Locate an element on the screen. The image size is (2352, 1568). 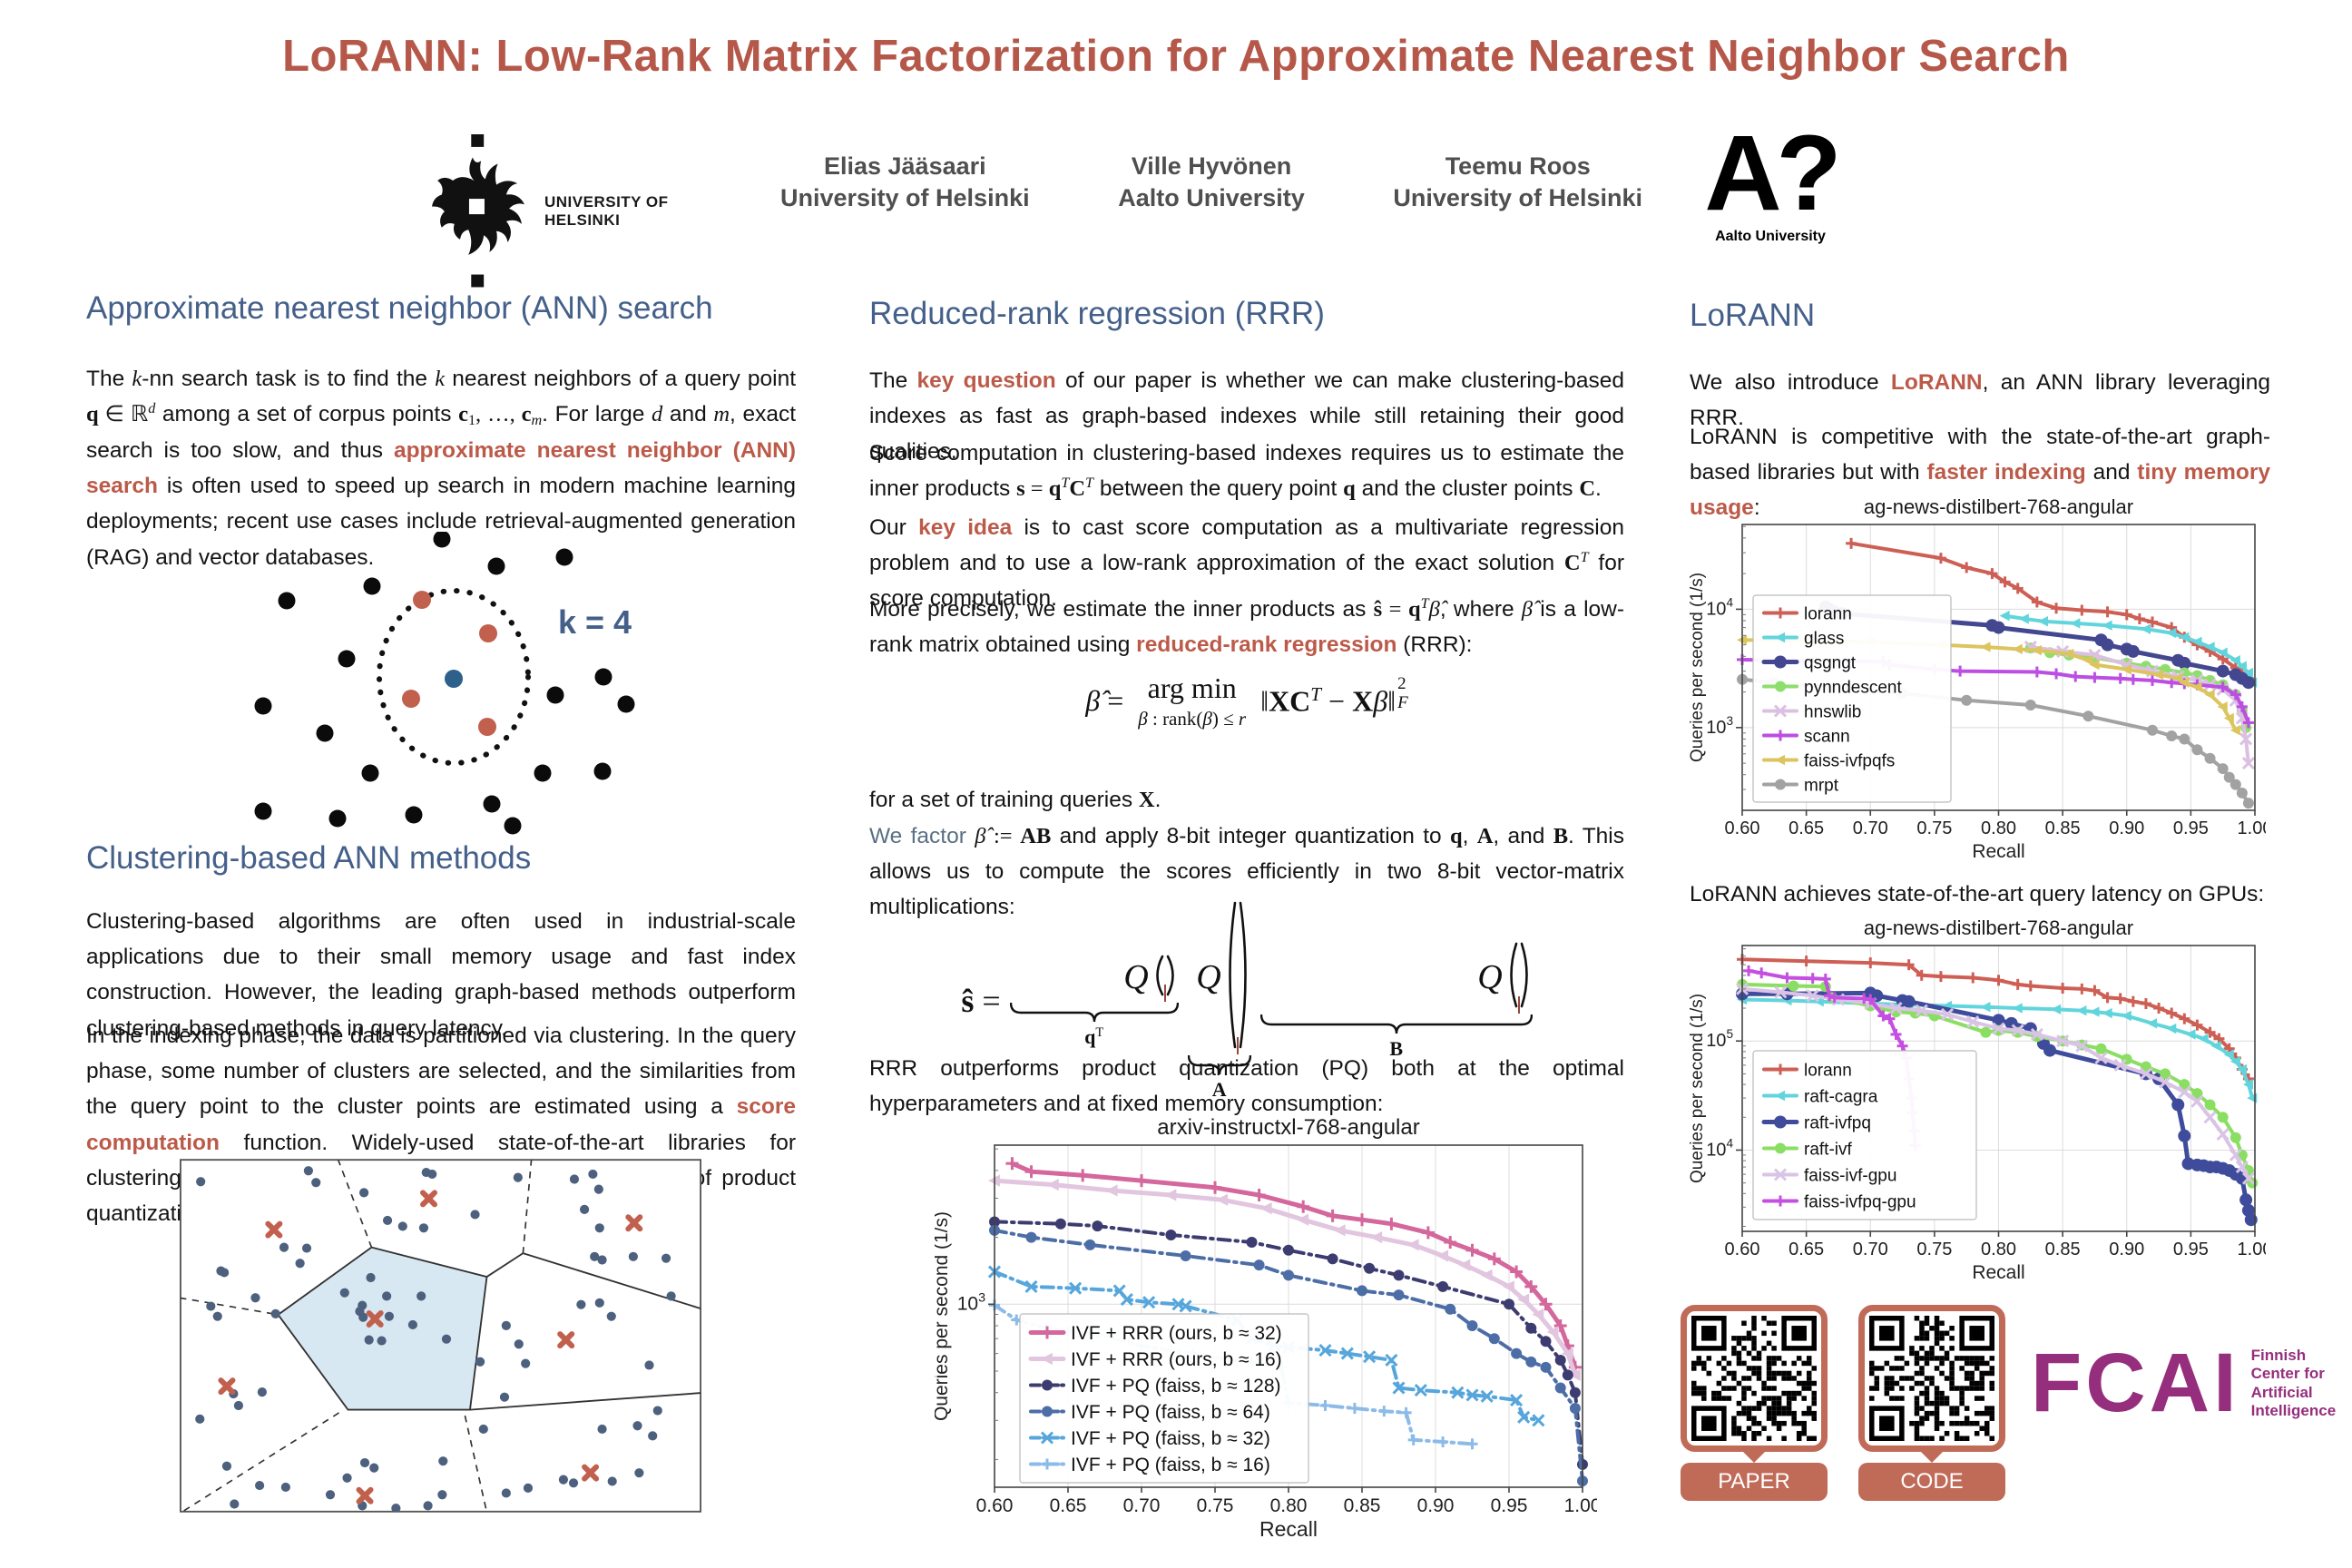
svg-text: Recall is located at coordinates (1998, 1272).